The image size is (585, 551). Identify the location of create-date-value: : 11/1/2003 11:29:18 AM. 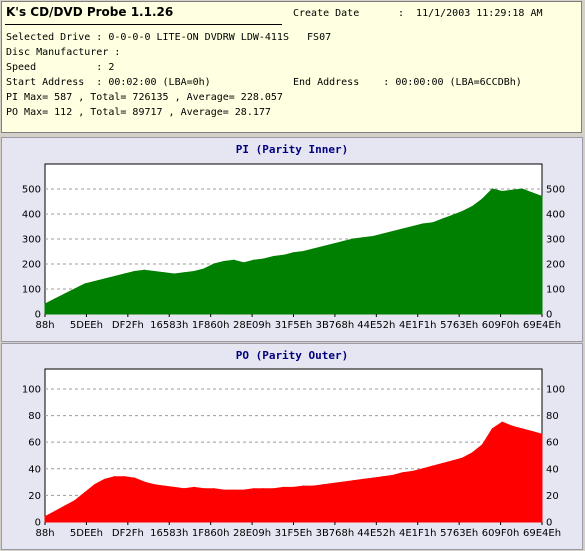
(470, 13).